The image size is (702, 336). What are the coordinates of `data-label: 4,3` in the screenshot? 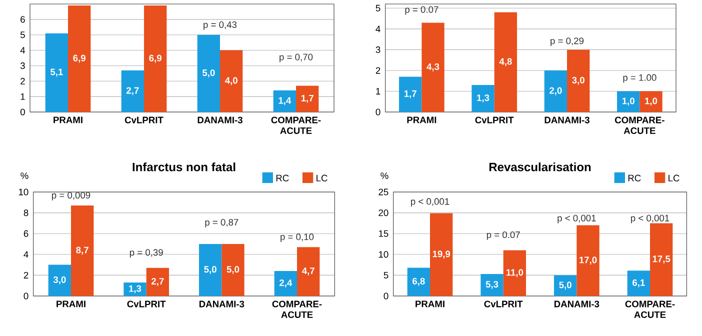 It's located at (433, 67).